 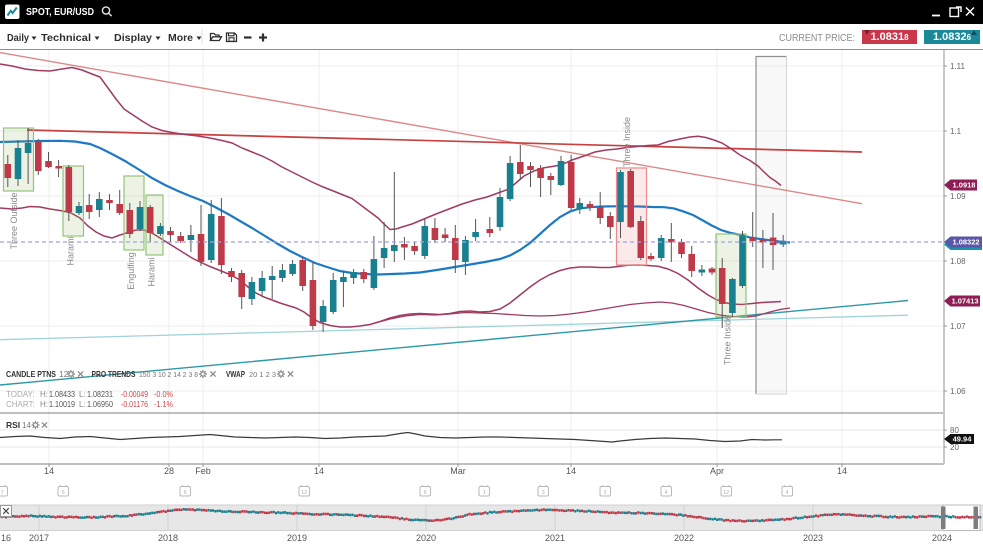 I want to click on svg-text: 2019, so click(x=297, y=538).